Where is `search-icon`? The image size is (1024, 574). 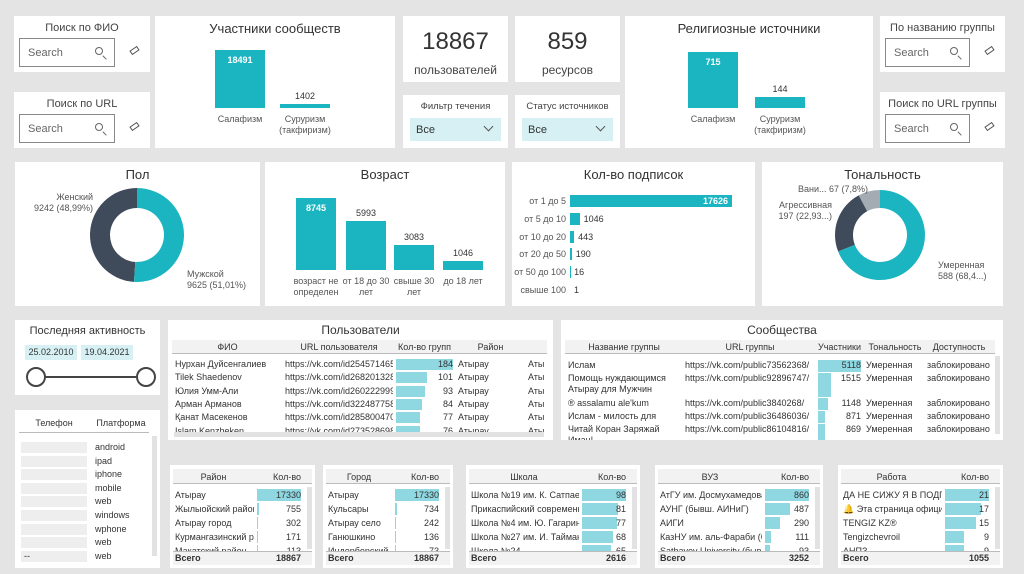
search-icon is located at coordinates (99, 51).